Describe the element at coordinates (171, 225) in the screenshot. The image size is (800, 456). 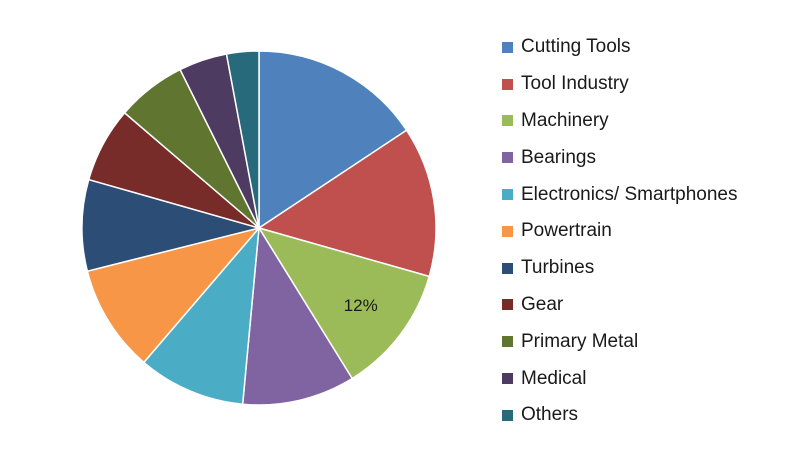
I see `pie-slice-turbines` at that location.